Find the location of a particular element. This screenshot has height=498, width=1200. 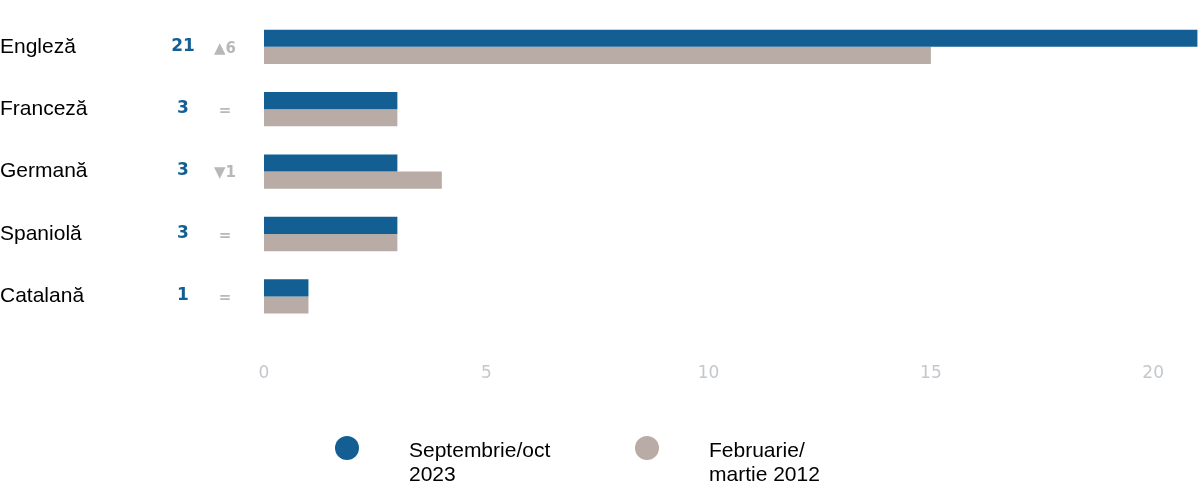

y-tick-label: Spaniolă is located at coordinates (41, 232).